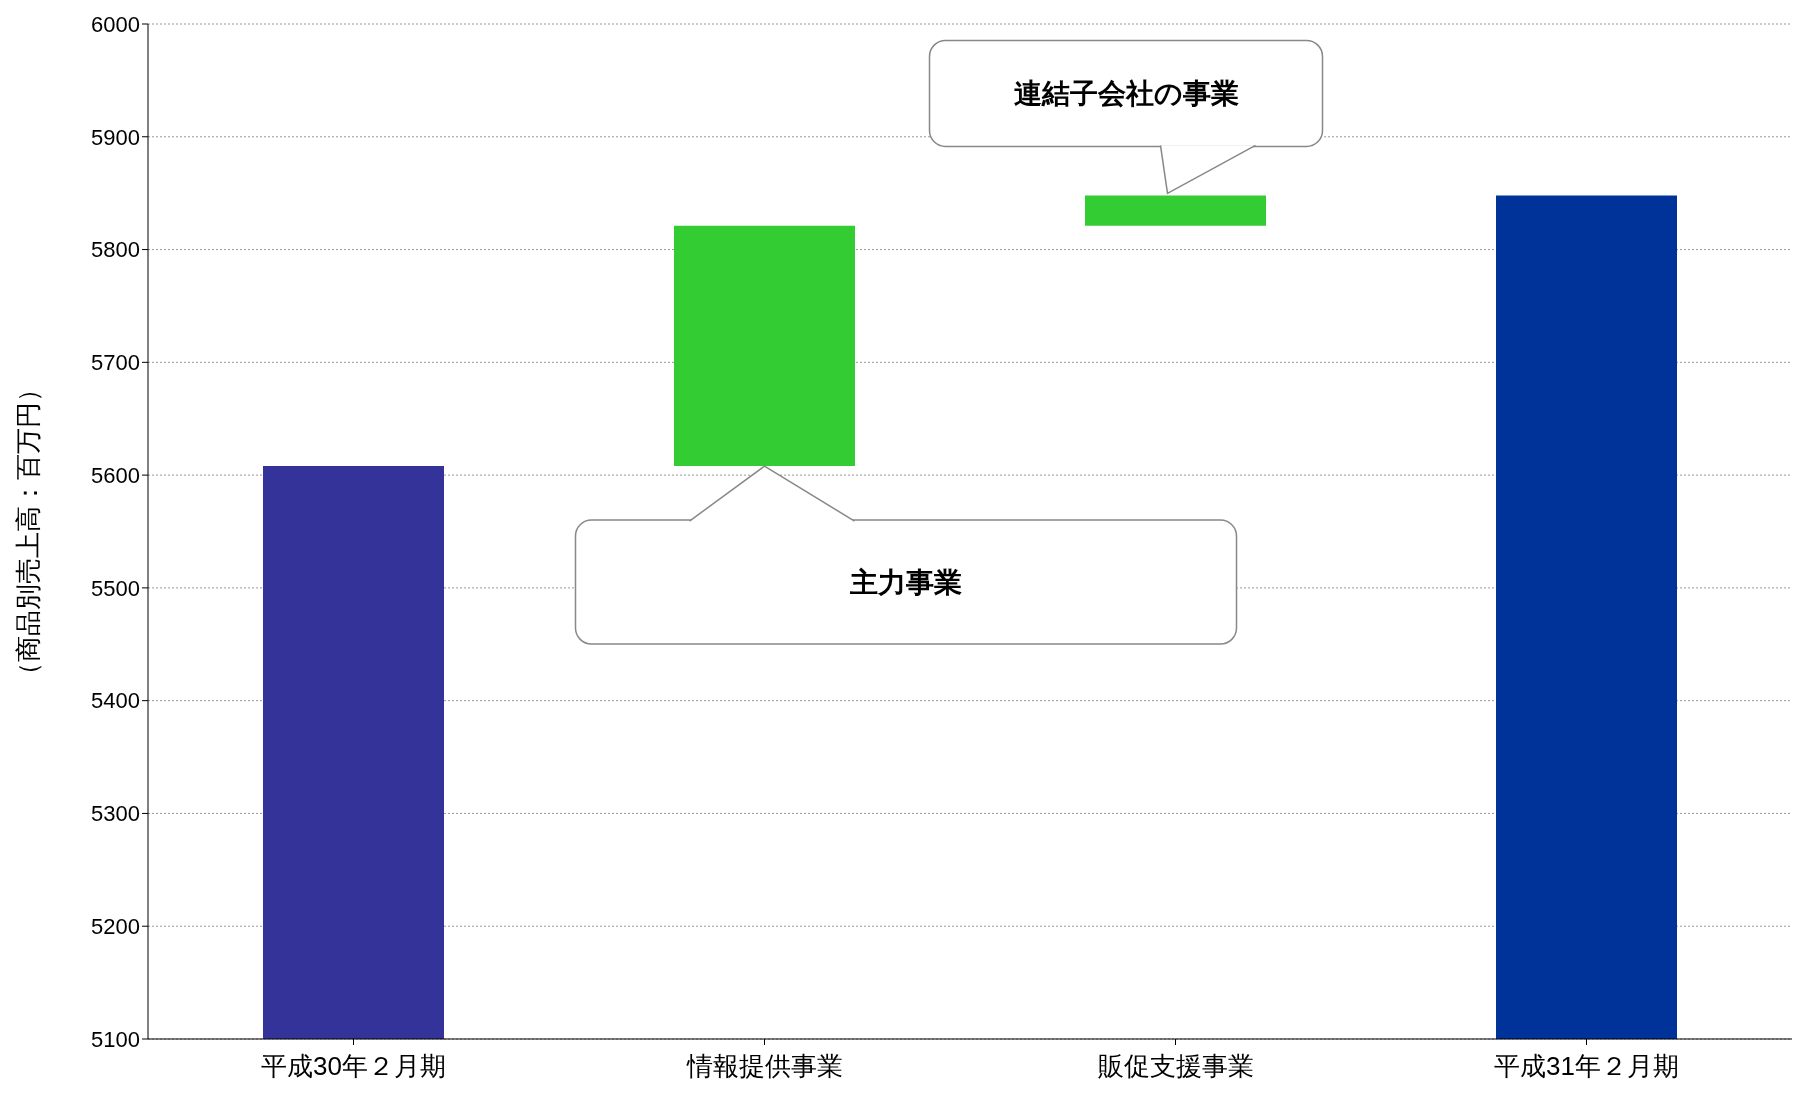 Image resolution: width=1804 pixels, height=1095 pixels. I want to click on x-tick-label: 平成31年２月期, so click(1586, 1066).